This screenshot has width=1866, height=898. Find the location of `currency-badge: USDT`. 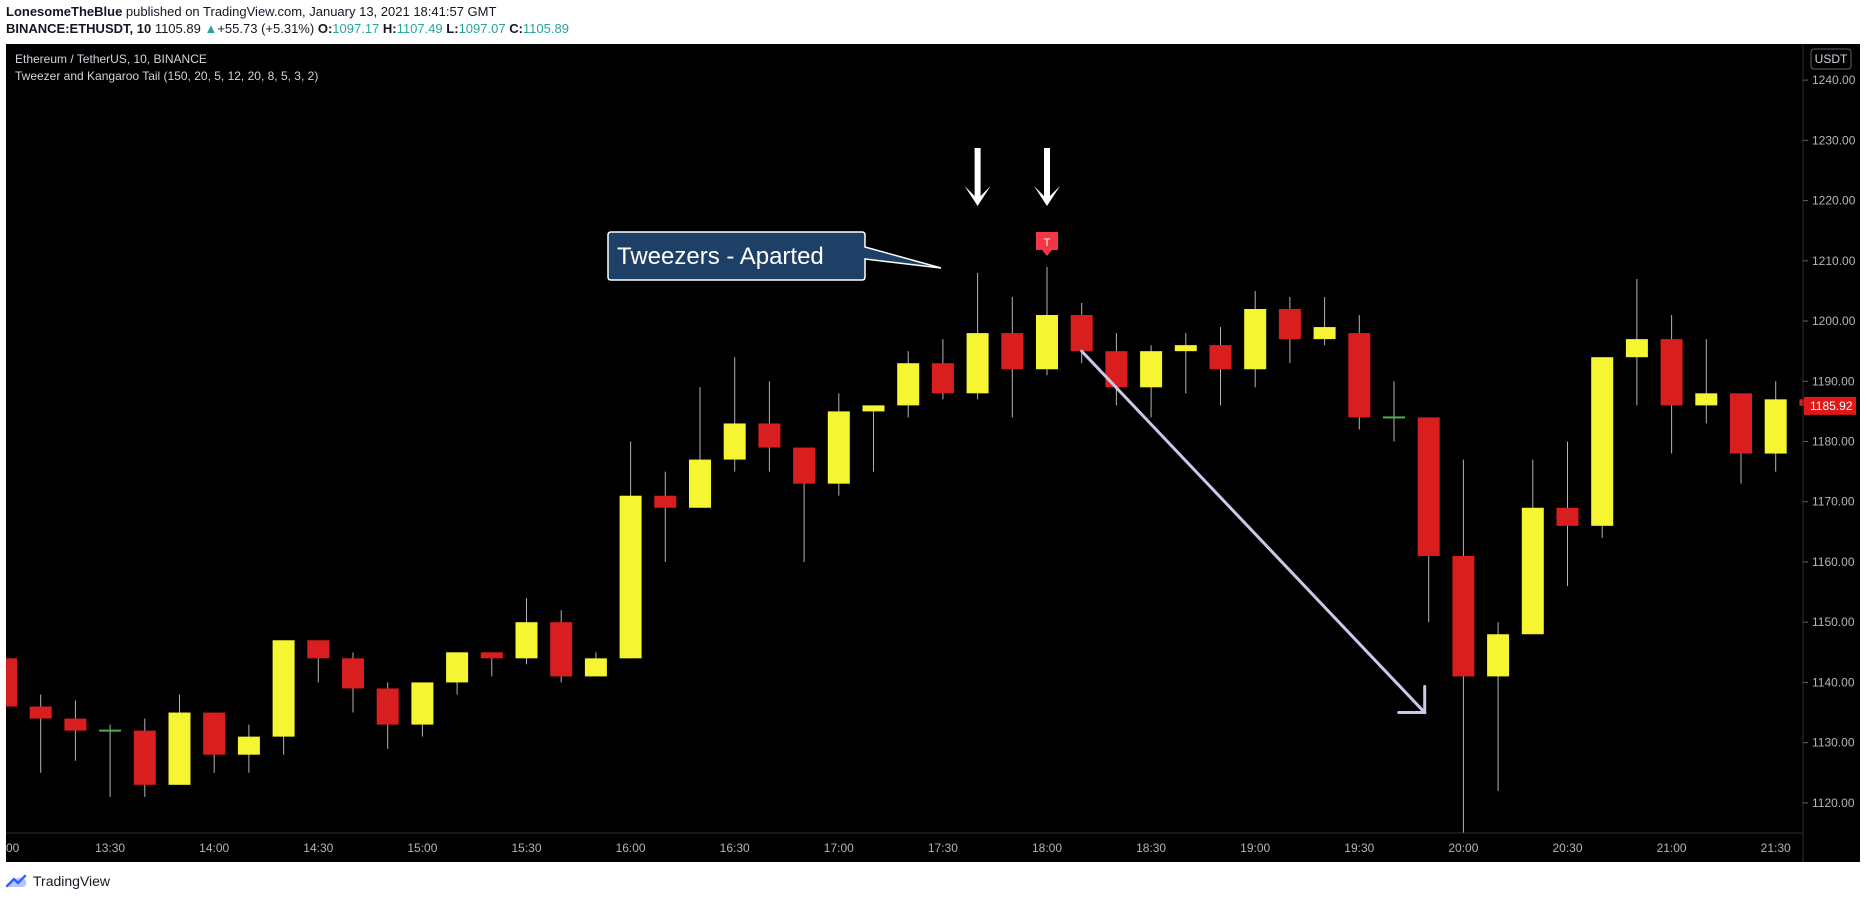

currency-badge: USDT is located at coordinates (1831, 59).